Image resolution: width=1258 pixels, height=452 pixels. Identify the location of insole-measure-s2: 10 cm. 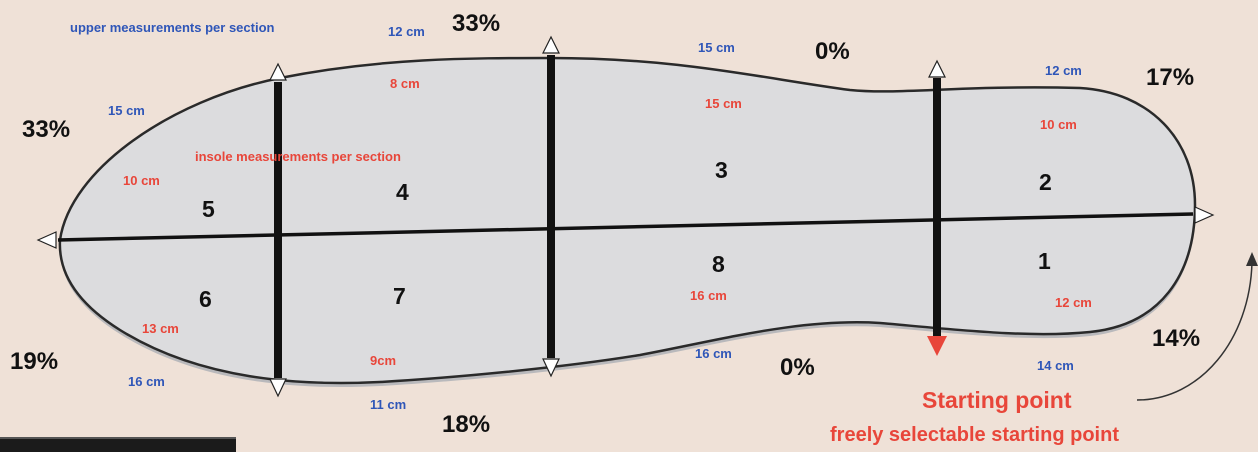
(1058, 124).